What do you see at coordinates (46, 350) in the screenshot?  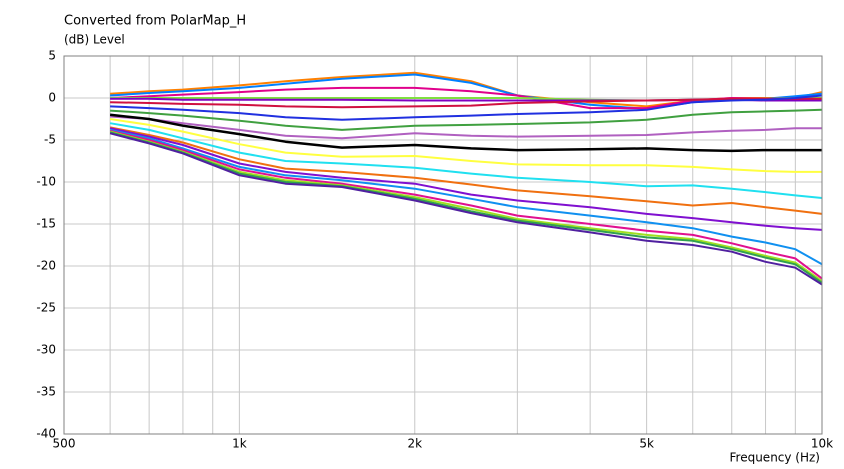 I see `y-tick-label: -30` at bounding box center [46, 350].